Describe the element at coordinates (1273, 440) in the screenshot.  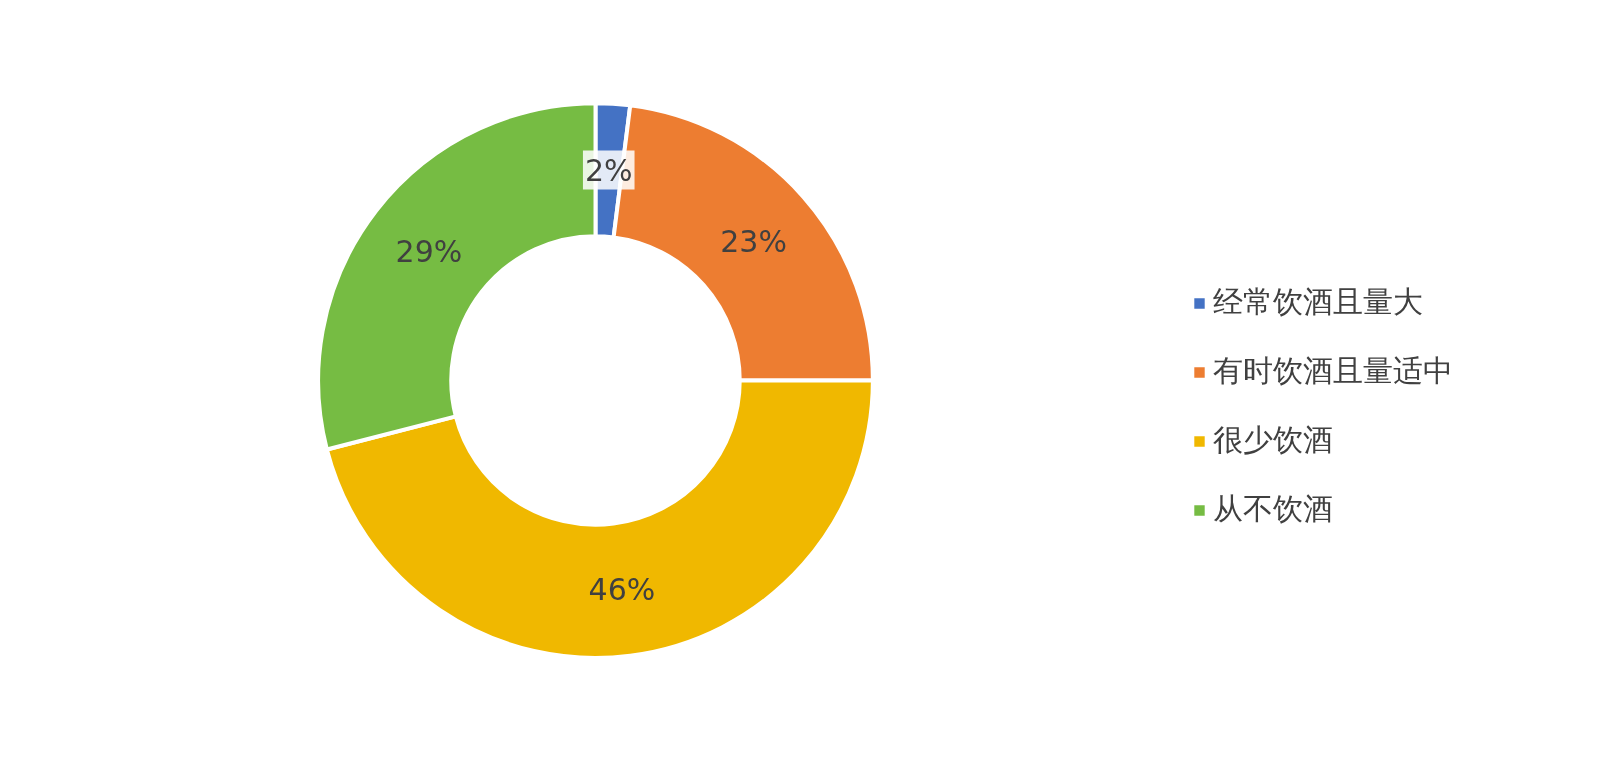
I see `legend-label: 很少饮酒` at that location.